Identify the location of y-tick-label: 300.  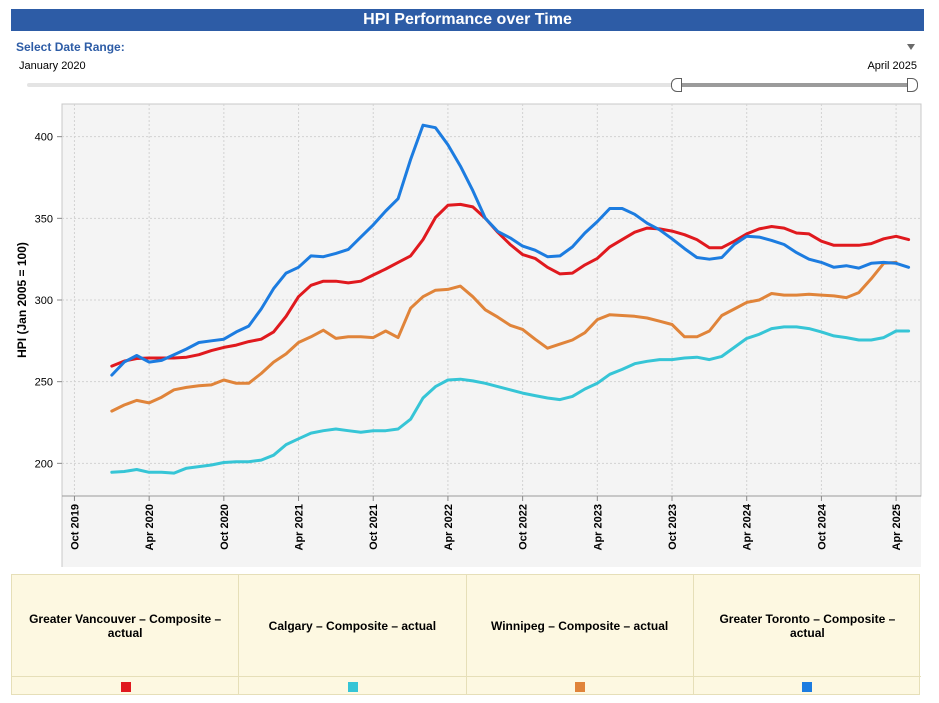
(44, 301).